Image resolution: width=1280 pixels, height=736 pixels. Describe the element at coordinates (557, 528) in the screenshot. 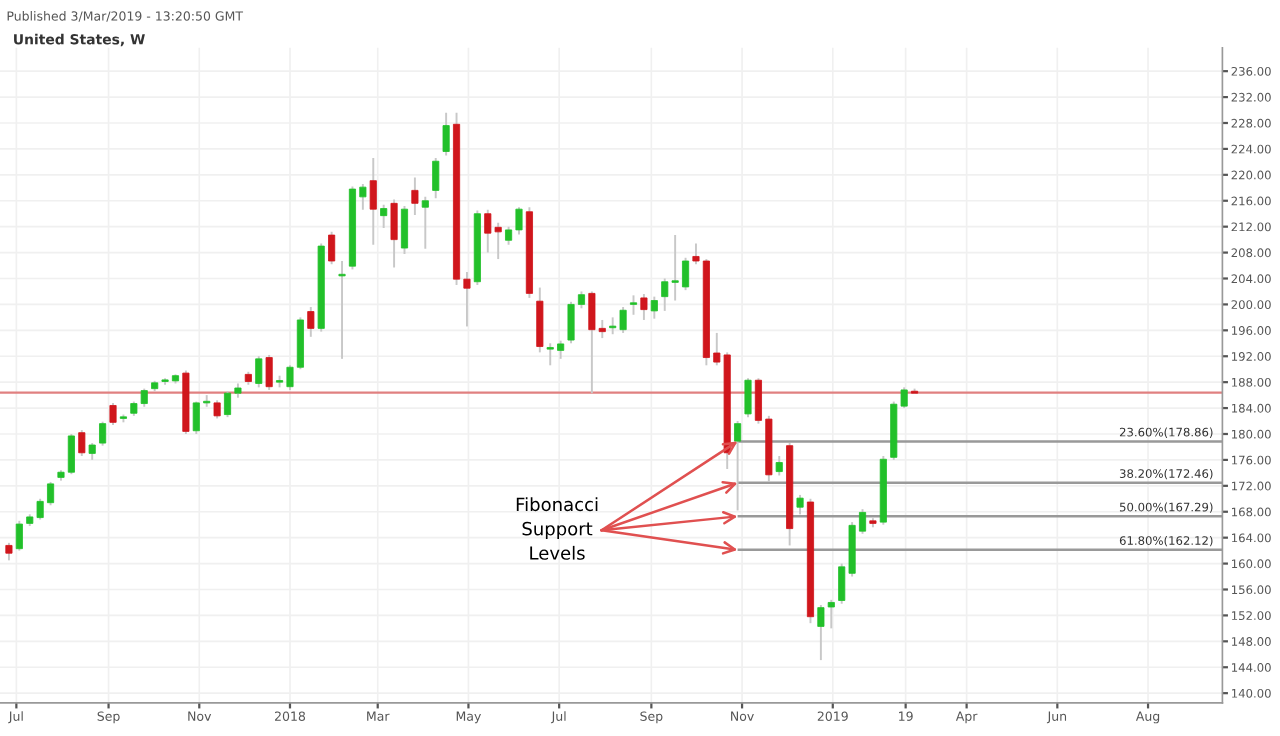

I see `annotation: Fibonacci Support Levels` at that location.